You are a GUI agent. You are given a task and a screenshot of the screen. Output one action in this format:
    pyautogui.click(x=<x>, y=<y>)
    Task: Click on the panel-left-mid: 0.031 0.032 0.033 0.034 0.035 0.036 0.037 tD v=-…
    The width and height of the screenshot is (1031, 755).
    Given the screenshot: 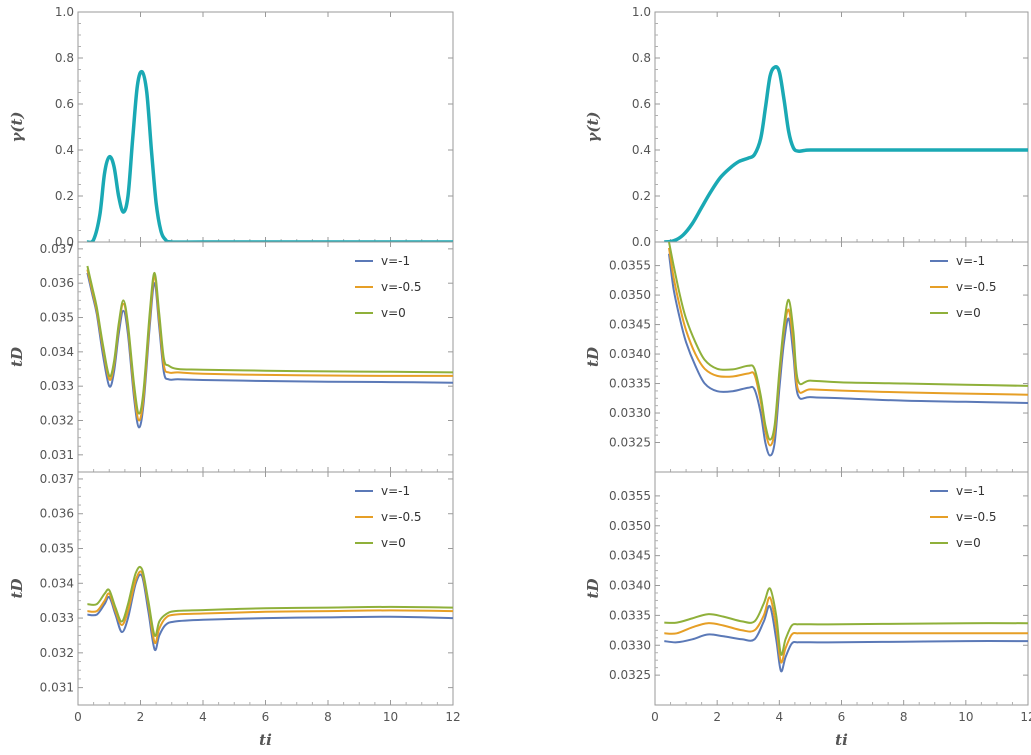 What is the action you would take?
    pyautogui.click(x=231, y=357)
    